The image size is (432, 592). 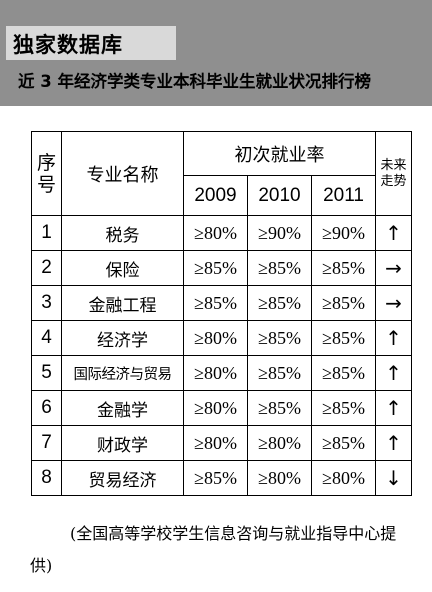 I want to click on row-number: 2, so click(x=46, y=268).